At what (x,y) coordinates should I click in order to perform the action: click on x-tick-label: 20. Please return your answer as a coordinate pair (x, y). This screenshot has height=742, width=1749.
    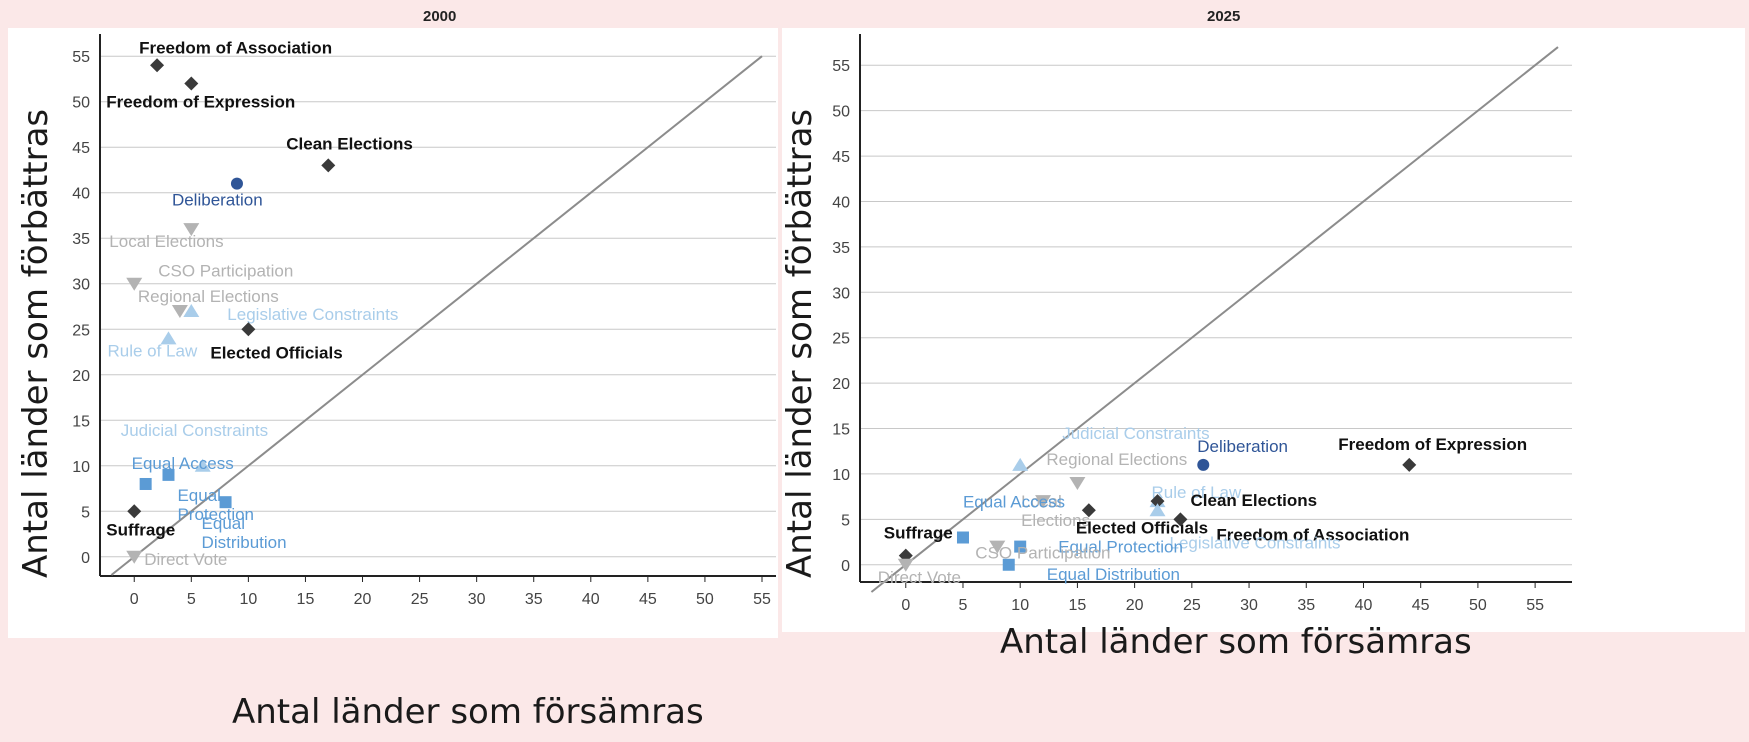
    Looking at the image, I should click on (1135, 605).